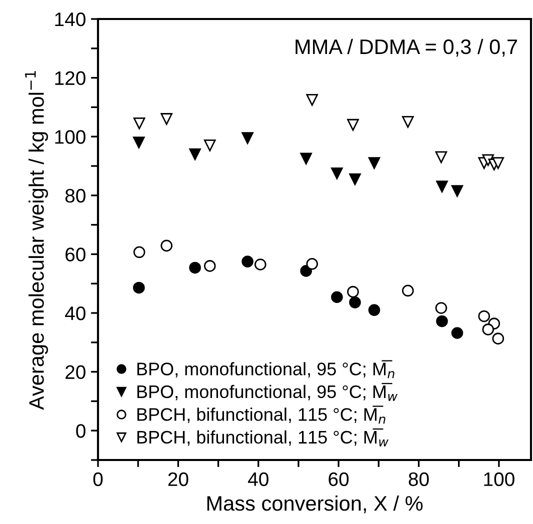 This screenshot has height=524, width=533. What do you see at coordinates (76, 372) in the screenshot?
I see `y-tick-label: 20` at bounding box center [76, 372].